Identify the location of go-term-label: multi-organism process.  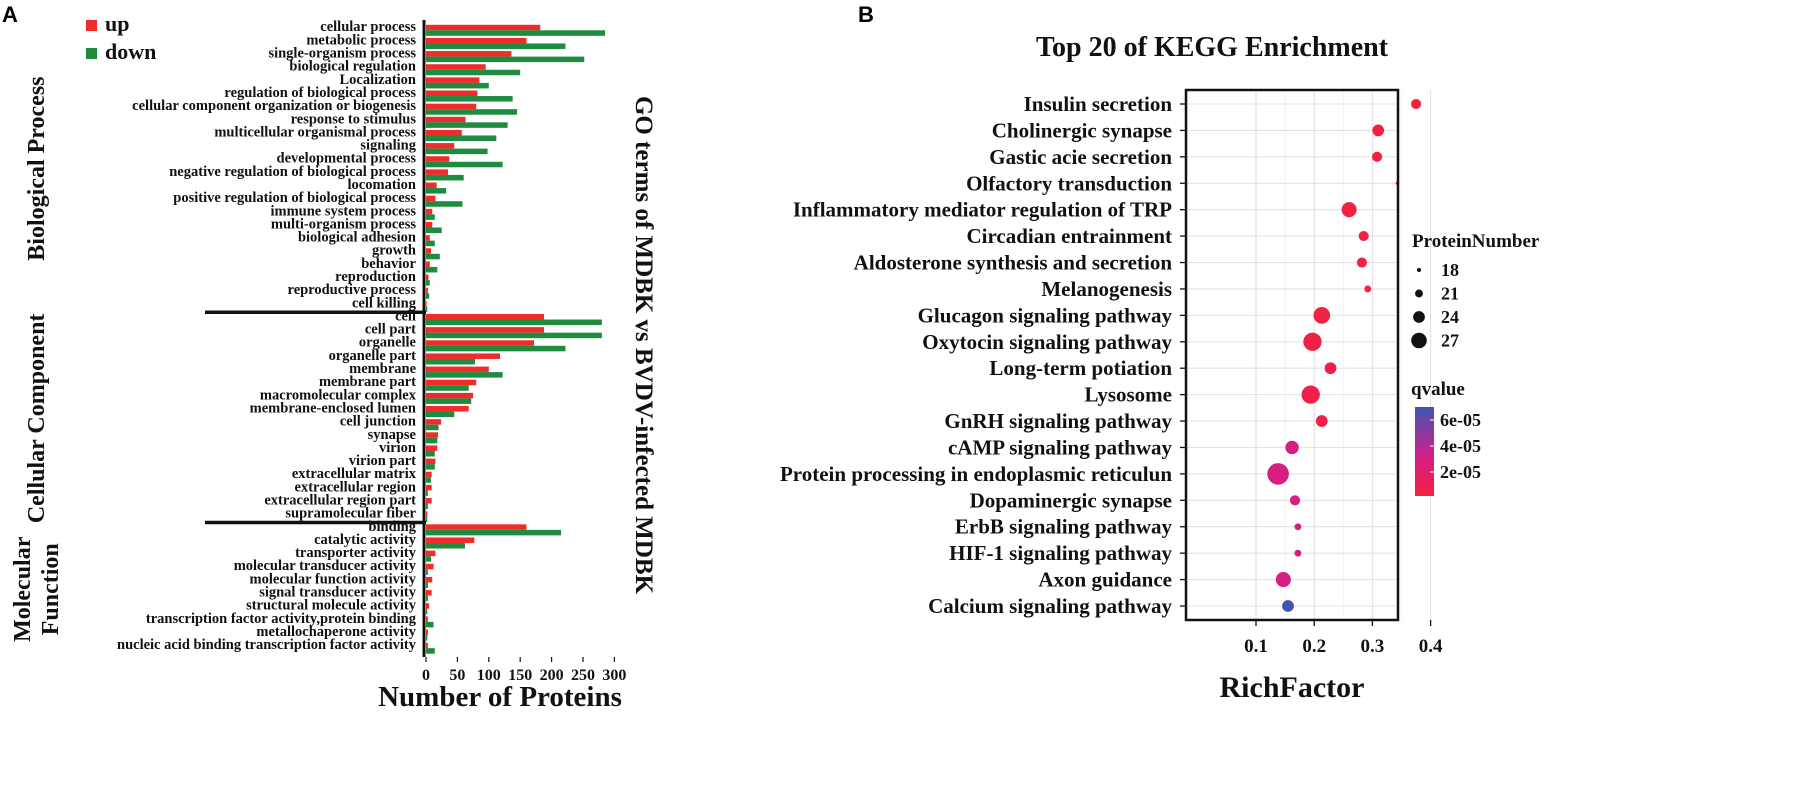
(343, 224).